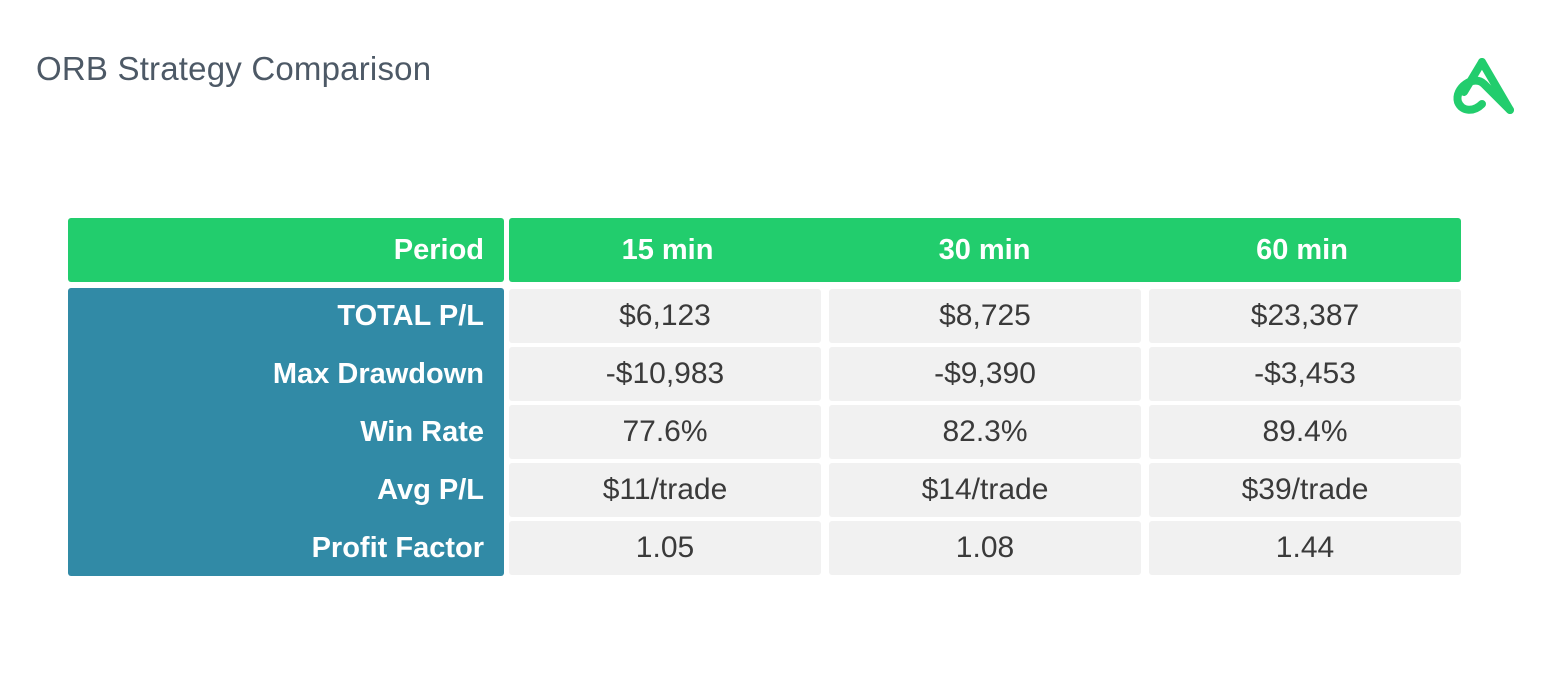  Describe the element at coordinates (1302, 249) in the screenshot. I see `column-header-60min: 60 min` at that location.